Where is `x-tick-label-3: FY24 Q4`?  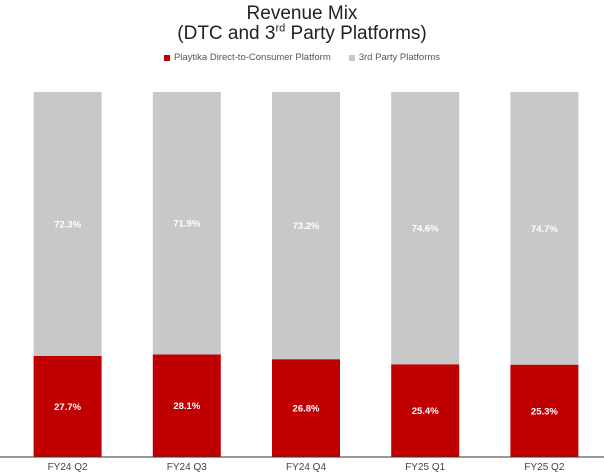 x-tick-label-3: FY24 Q4 is located at coordinates (306, 467).